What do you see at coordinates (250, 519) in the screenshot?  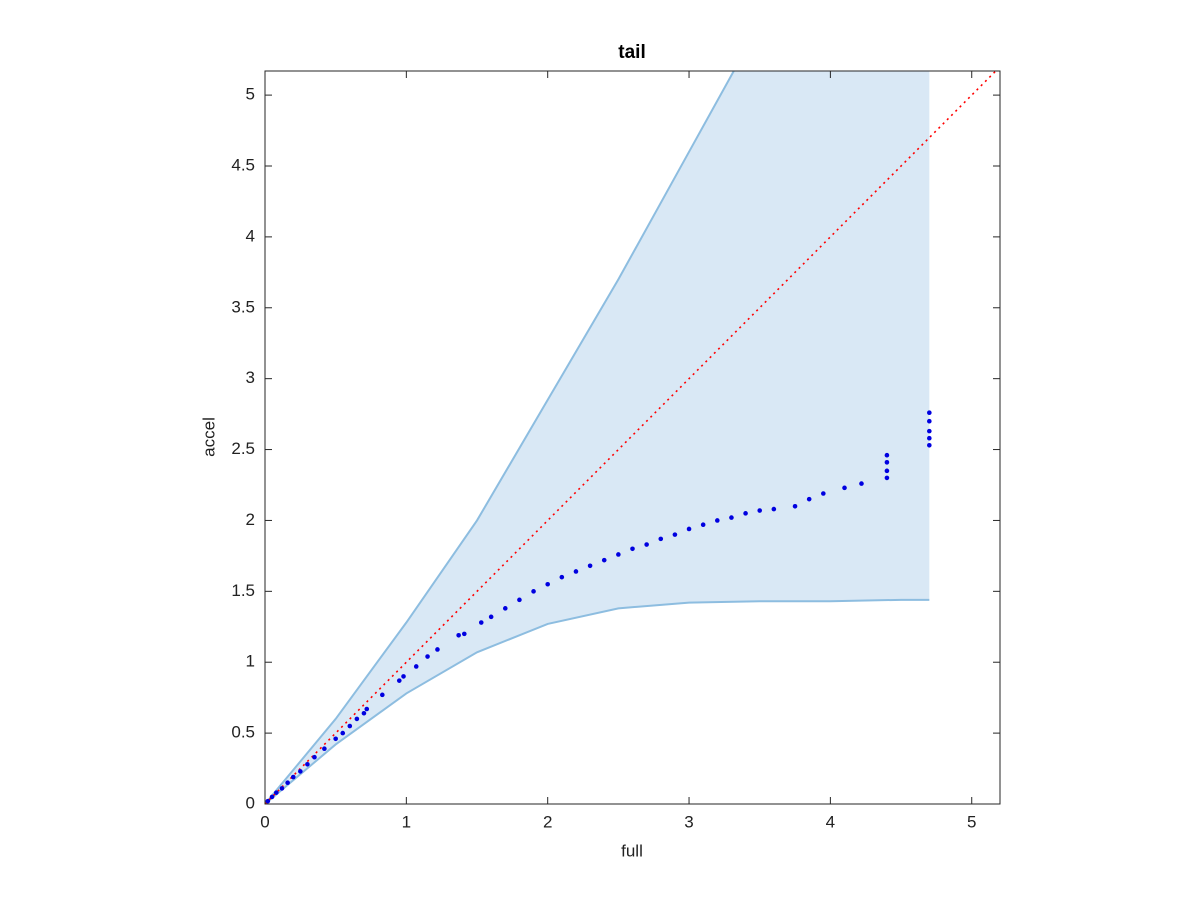 I see `y-tick-label: 2` at bounding box center [250, 519].